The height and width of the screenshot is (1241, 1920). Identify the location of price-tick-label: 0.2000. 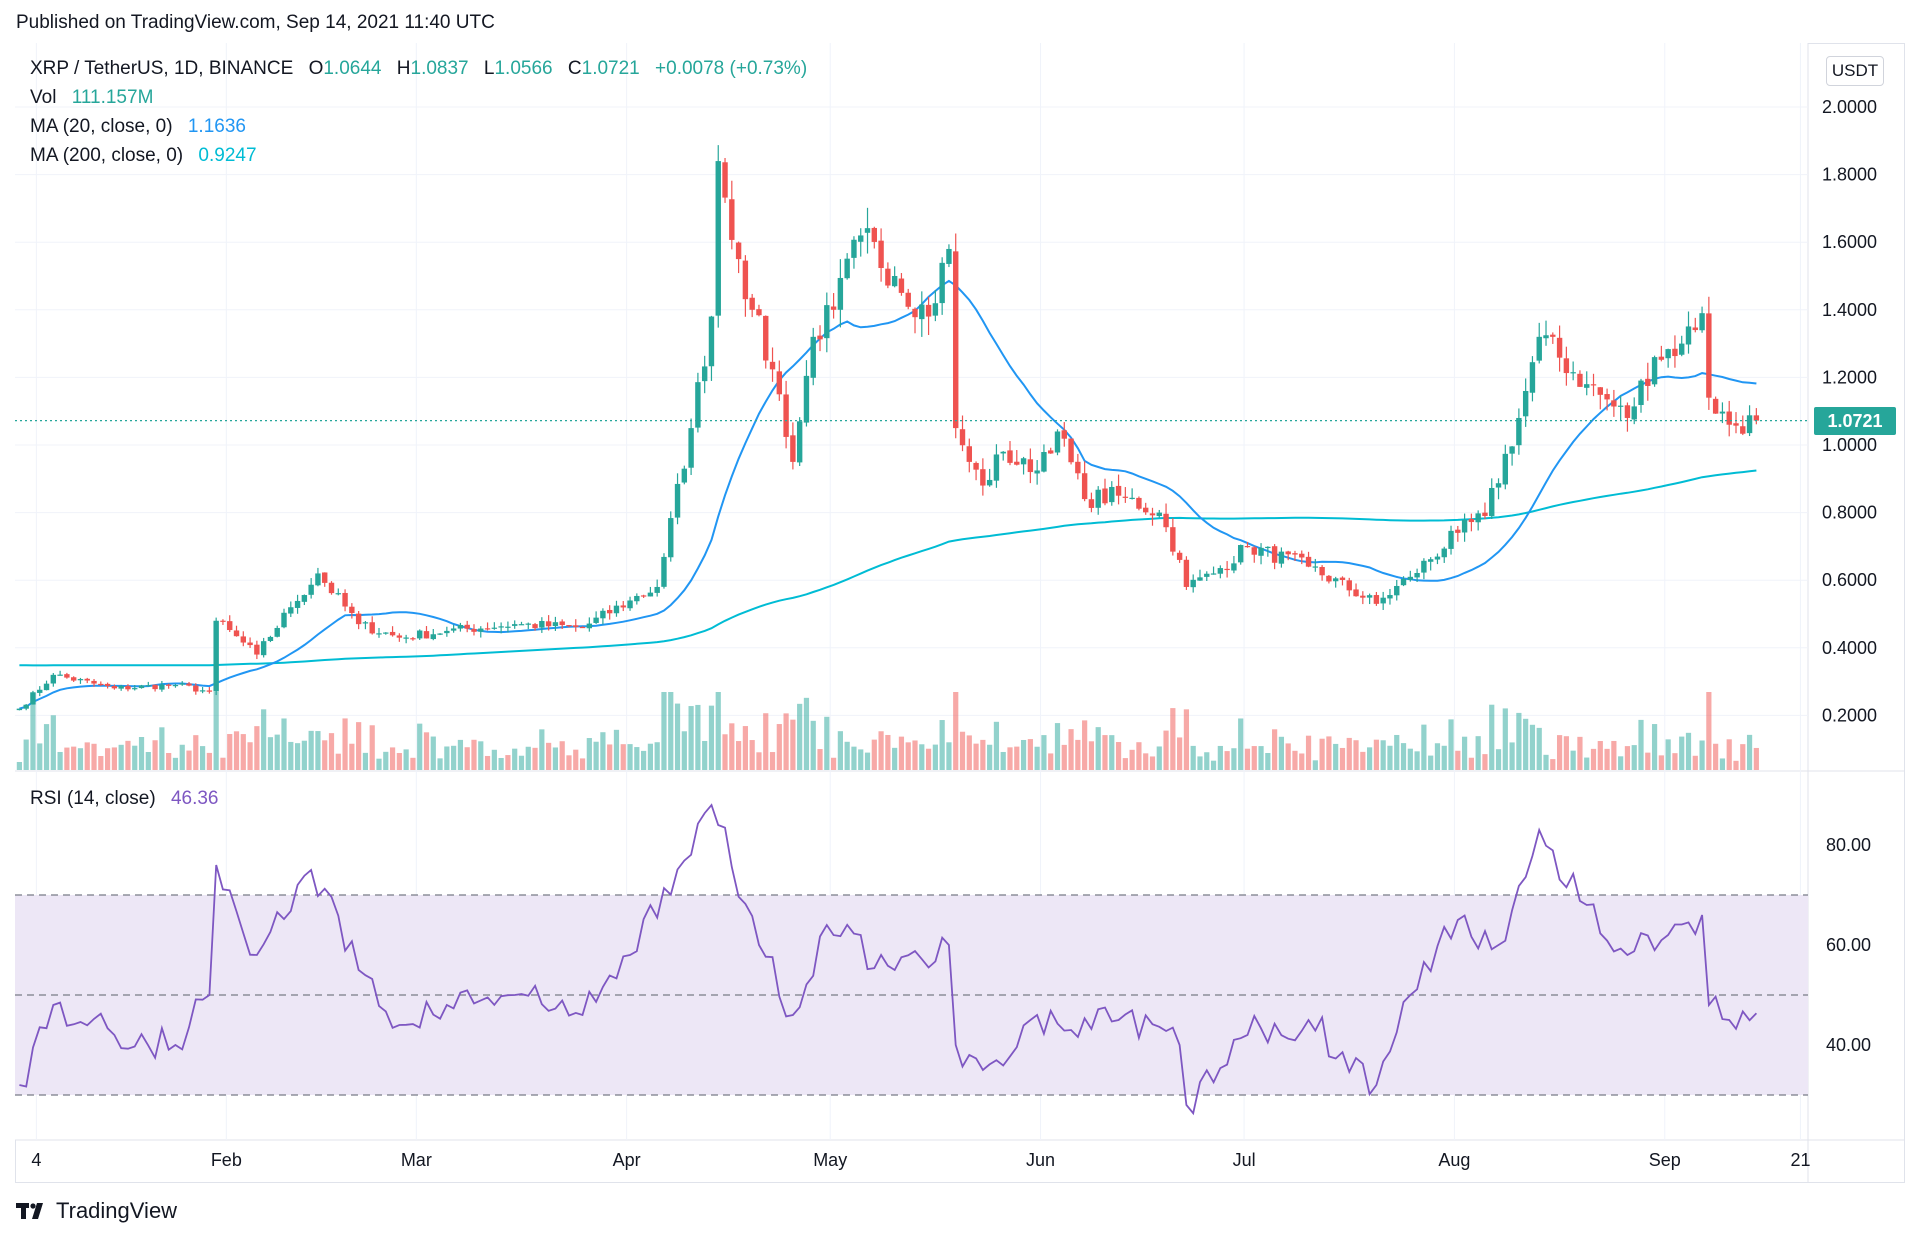
(1849, 715).